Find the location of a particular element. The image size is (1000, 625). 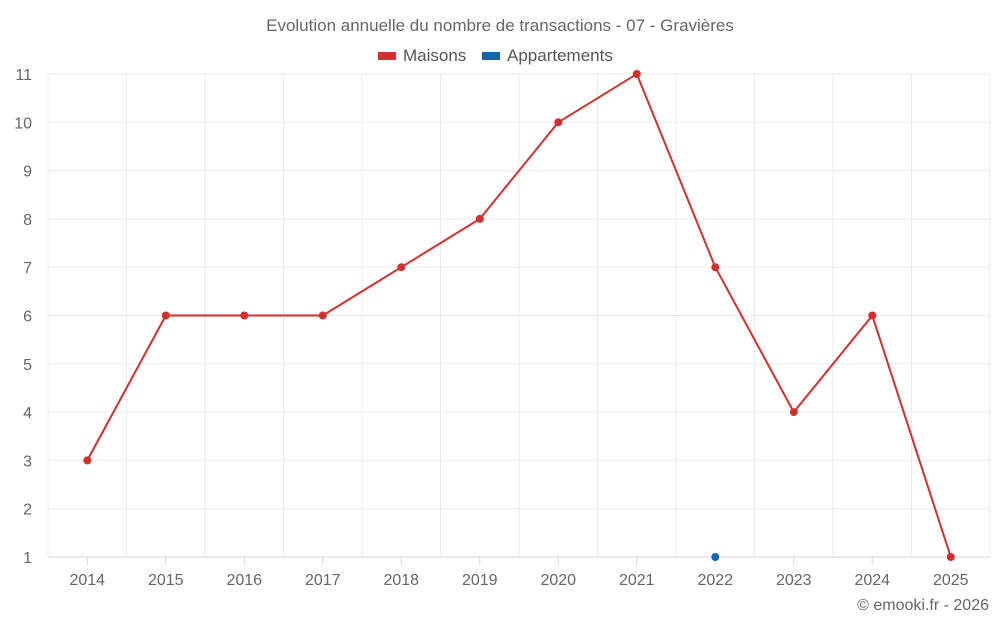

data-point-appartements is located at coordinates (715, 557).